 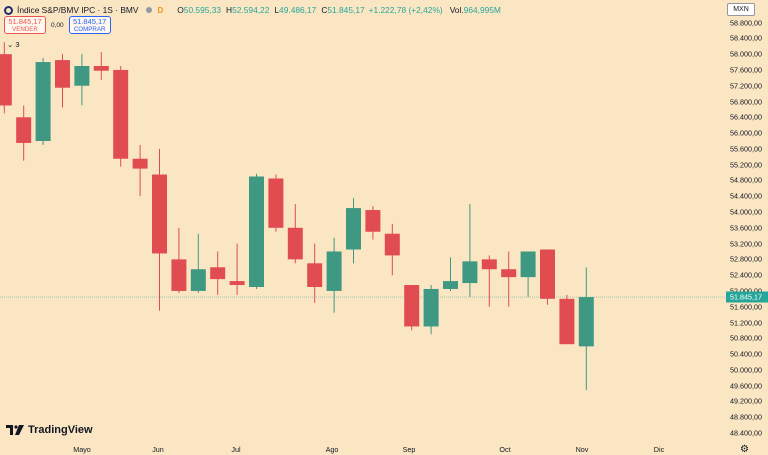 I want to click on high-label: H, so click(x=229, y=10).